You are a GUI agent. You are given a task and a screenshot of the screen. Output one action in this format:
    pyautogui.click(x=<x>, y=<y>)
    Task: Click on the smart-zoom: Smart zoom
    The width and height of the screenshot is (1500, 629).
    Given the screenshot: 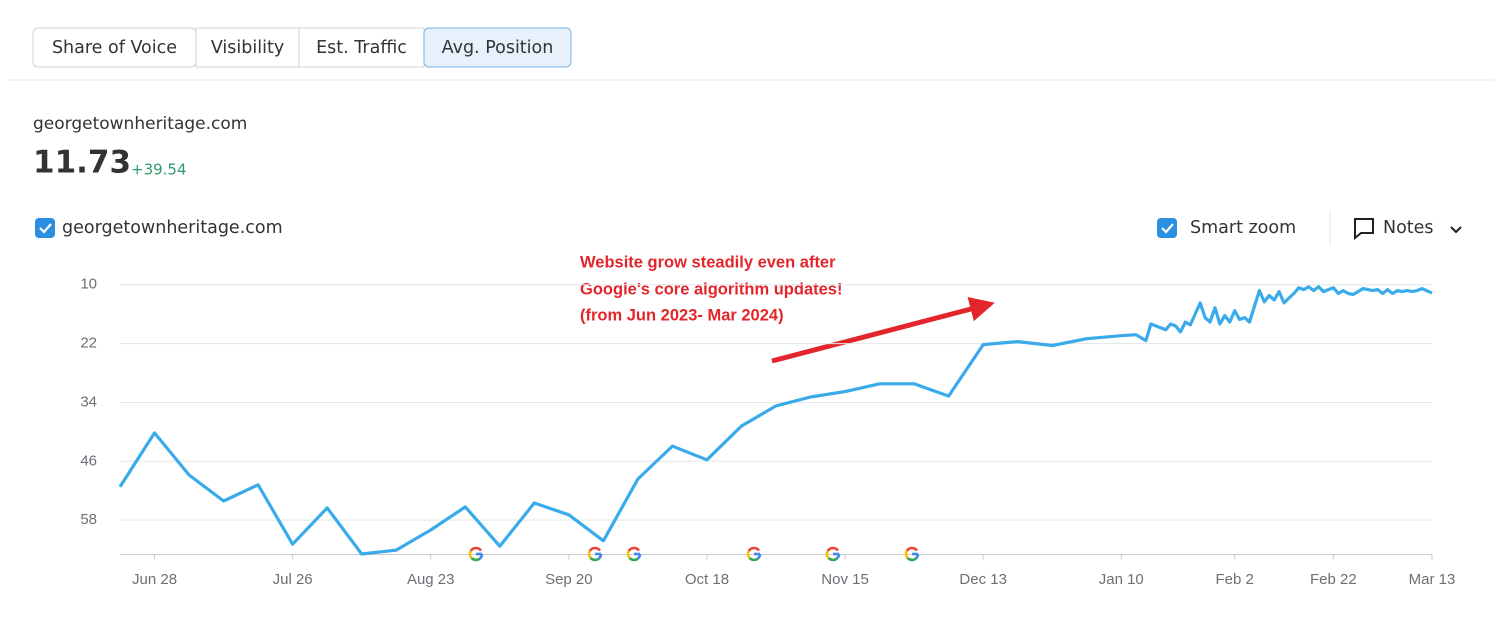 What is the action you would take?
    pyautogui.click(x=1226, y=228)
    